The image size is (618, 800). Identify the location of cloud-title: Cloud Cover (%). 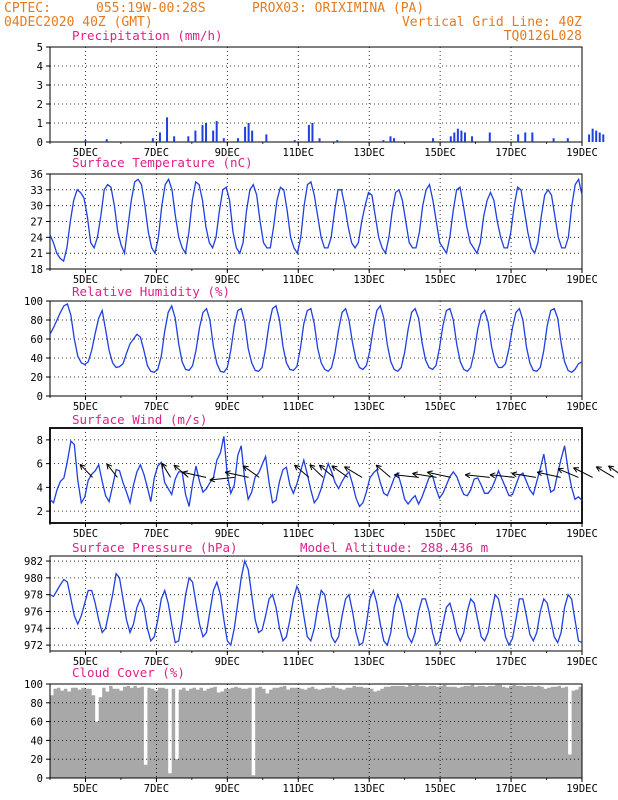
(128, 672).